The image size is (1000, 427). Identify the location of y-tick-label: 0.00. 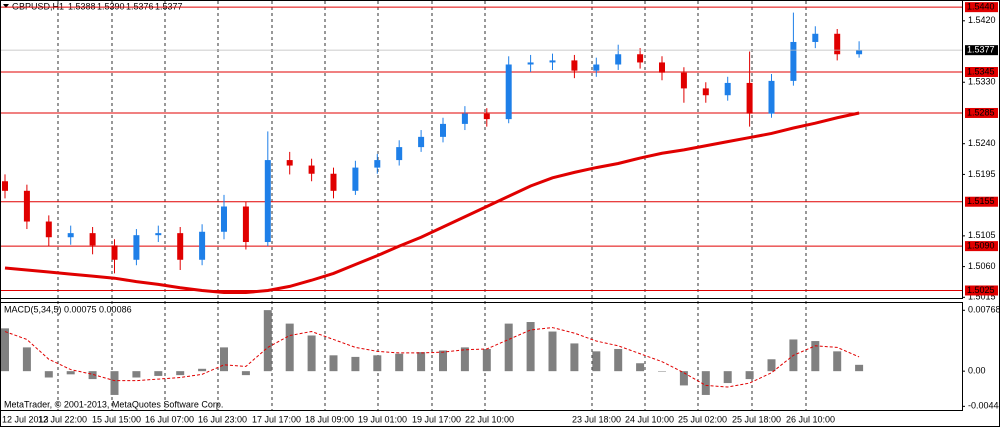
(977, 371).